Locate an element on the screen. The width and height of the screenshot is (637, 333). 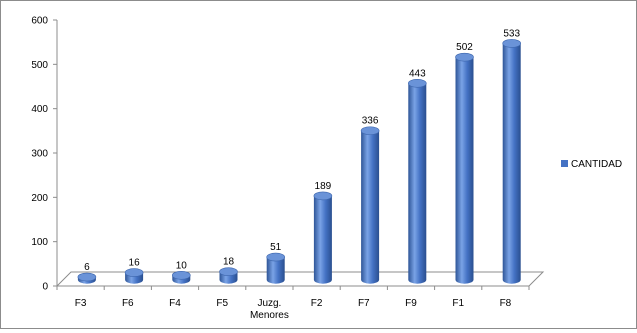
data-label: 18 is located at coordinates (229, 262).